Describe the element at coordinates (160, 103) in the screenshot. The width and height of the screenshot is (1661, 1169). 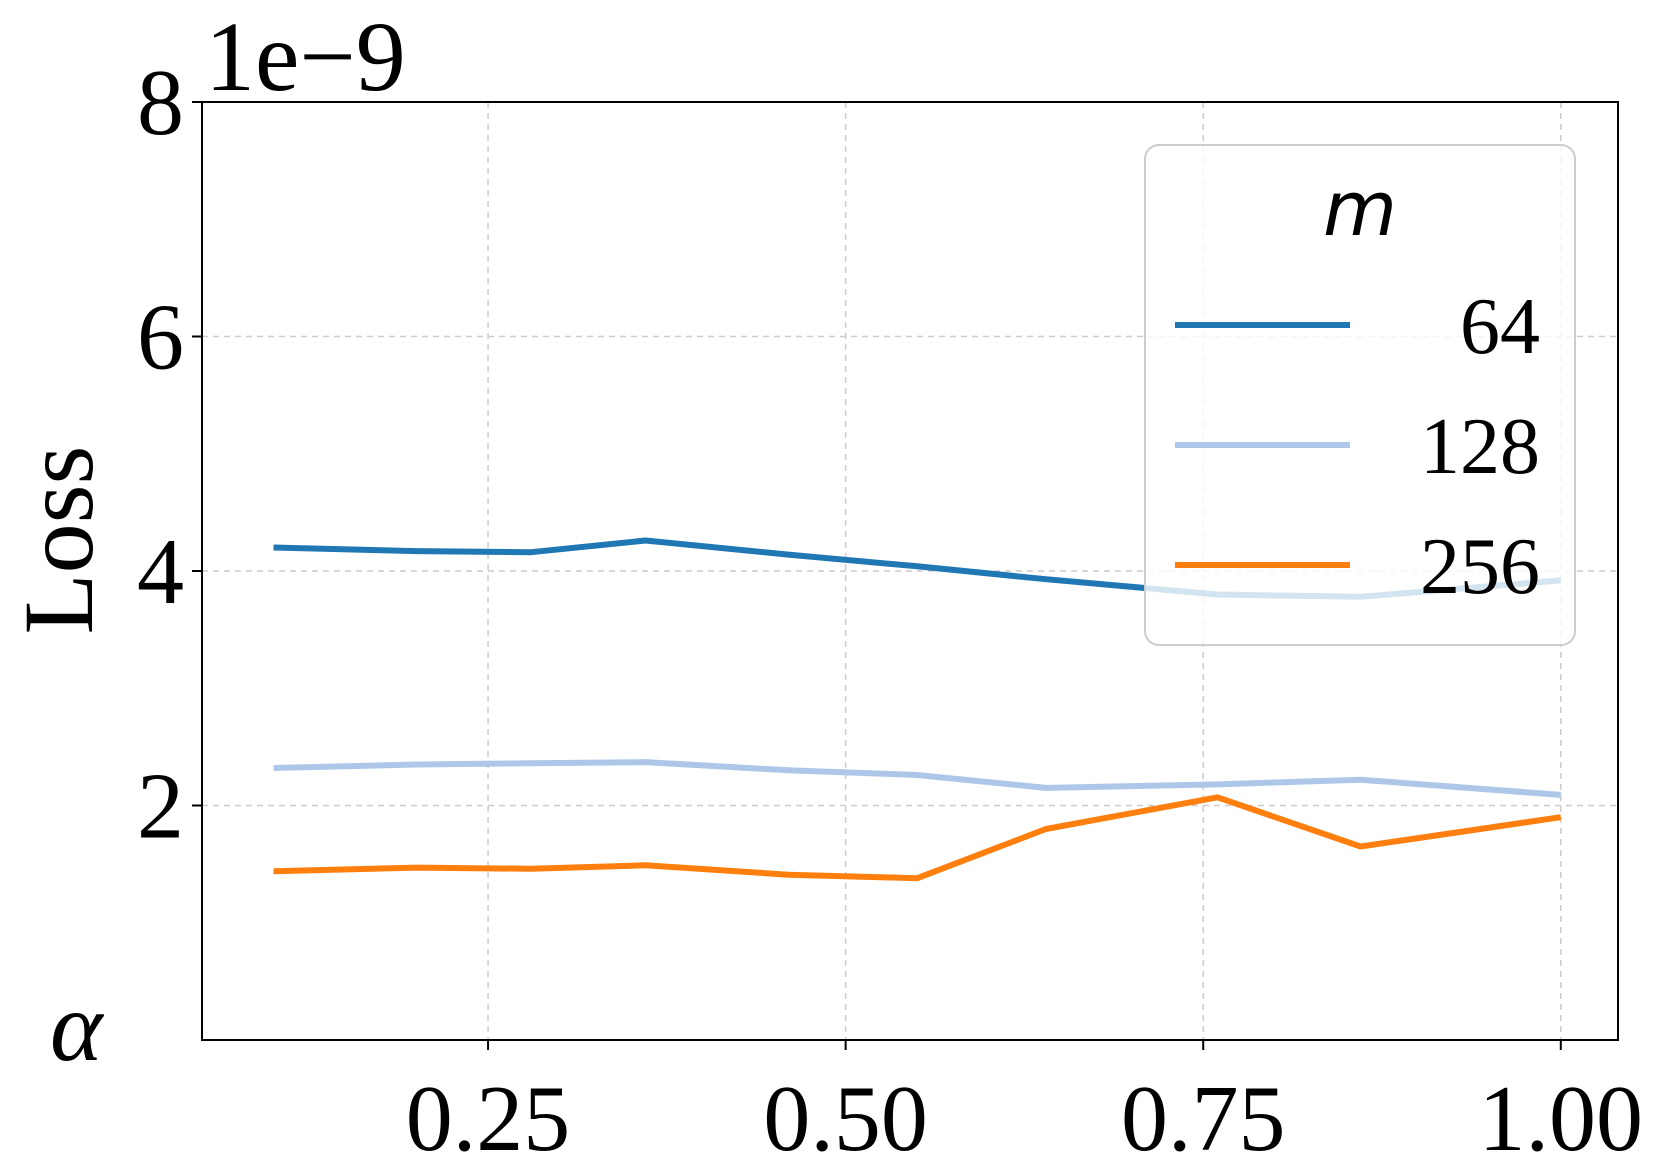
I see `y-tick-label: 8` at that location.